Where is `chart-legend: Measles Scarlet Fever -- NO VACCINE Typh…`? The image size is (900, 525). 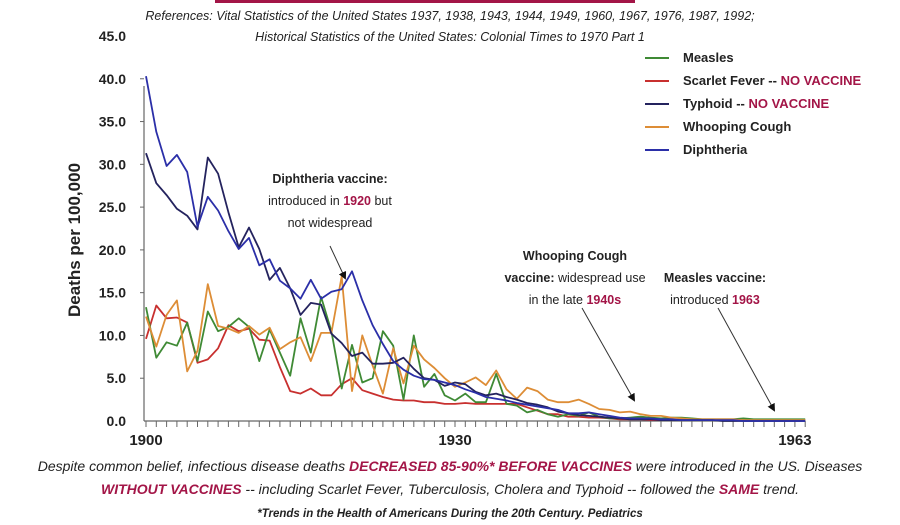 chart-legend: Measles Scarlet Fever -- NO VACCINE Typh… is located at coordinates (753, 103).